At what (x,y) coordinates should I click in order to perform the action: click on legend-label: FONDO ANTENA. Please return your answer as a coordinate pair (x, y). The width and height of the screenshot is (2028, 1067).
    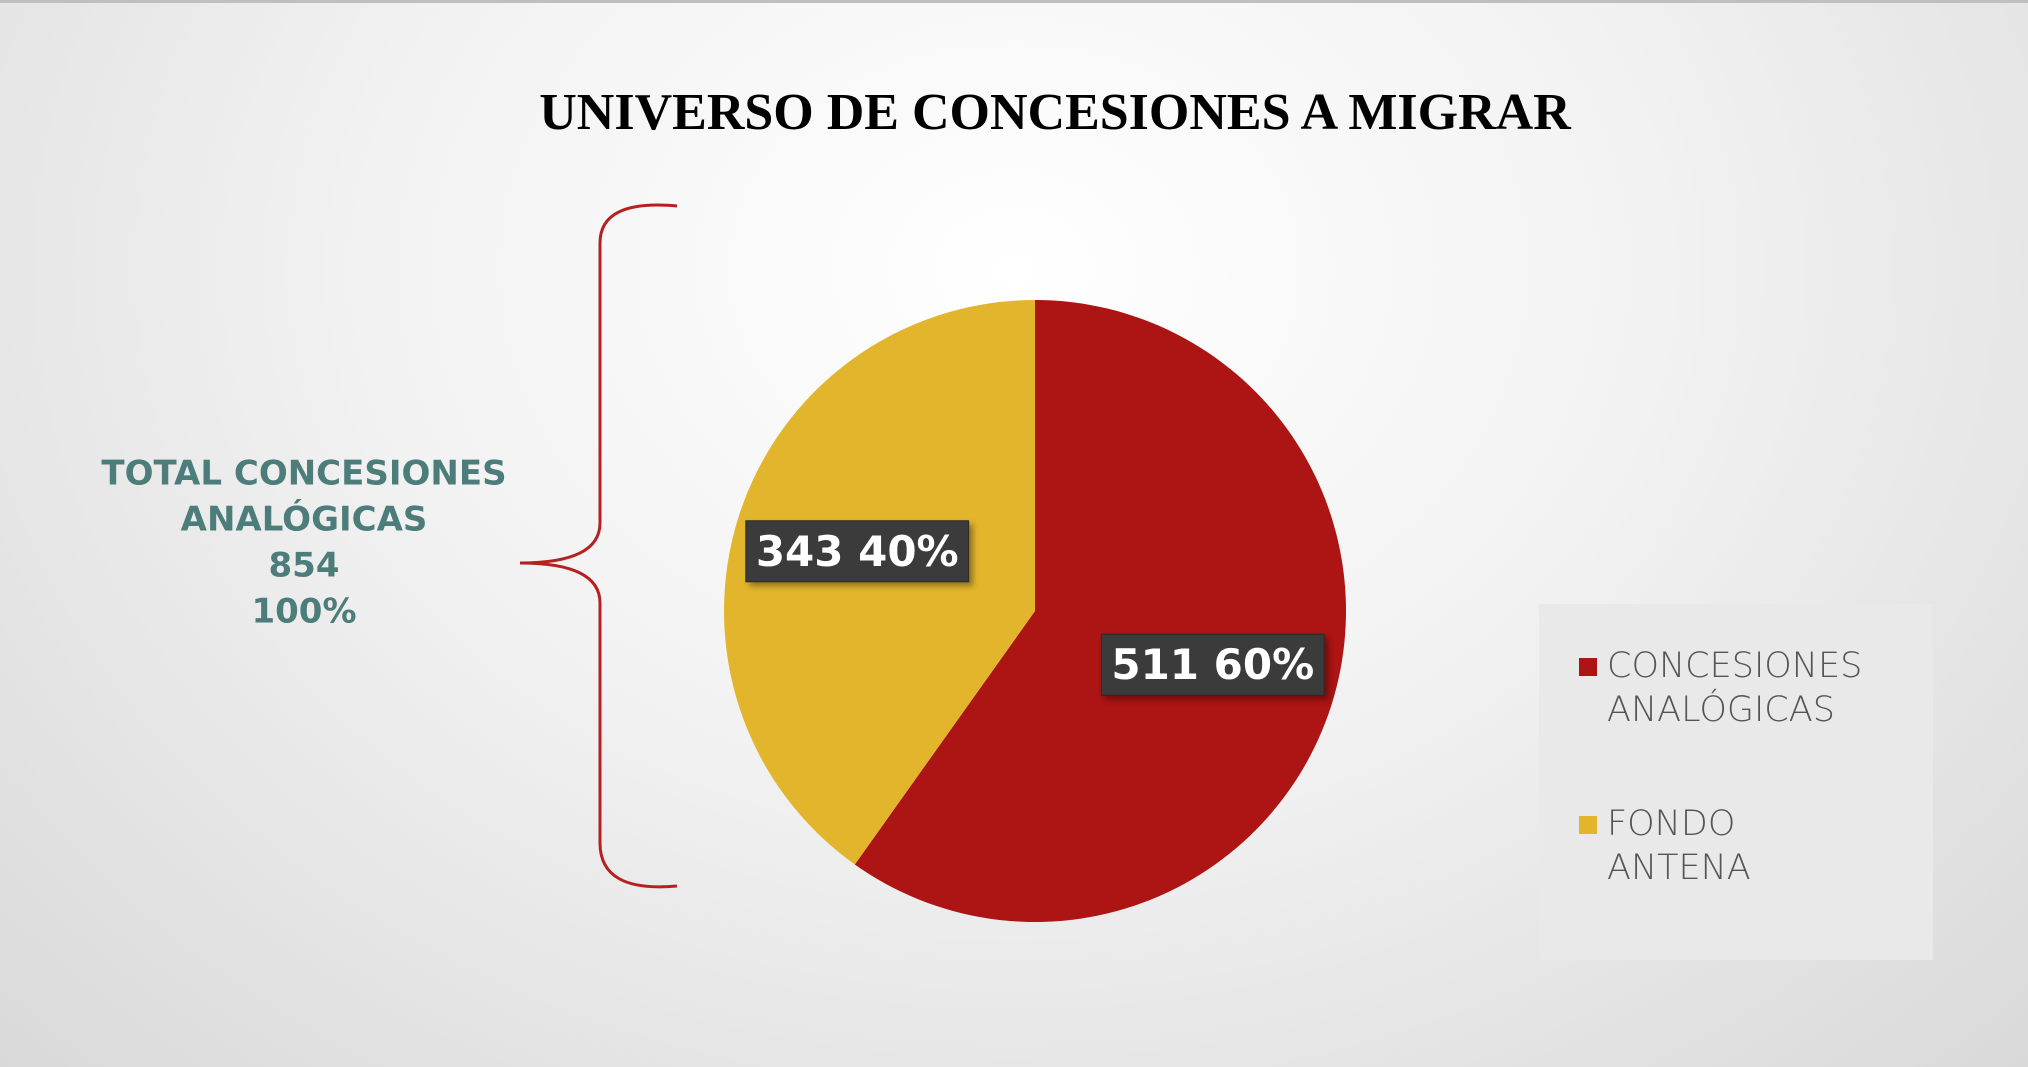
    Looking at the image, I should click on (1679, 846).